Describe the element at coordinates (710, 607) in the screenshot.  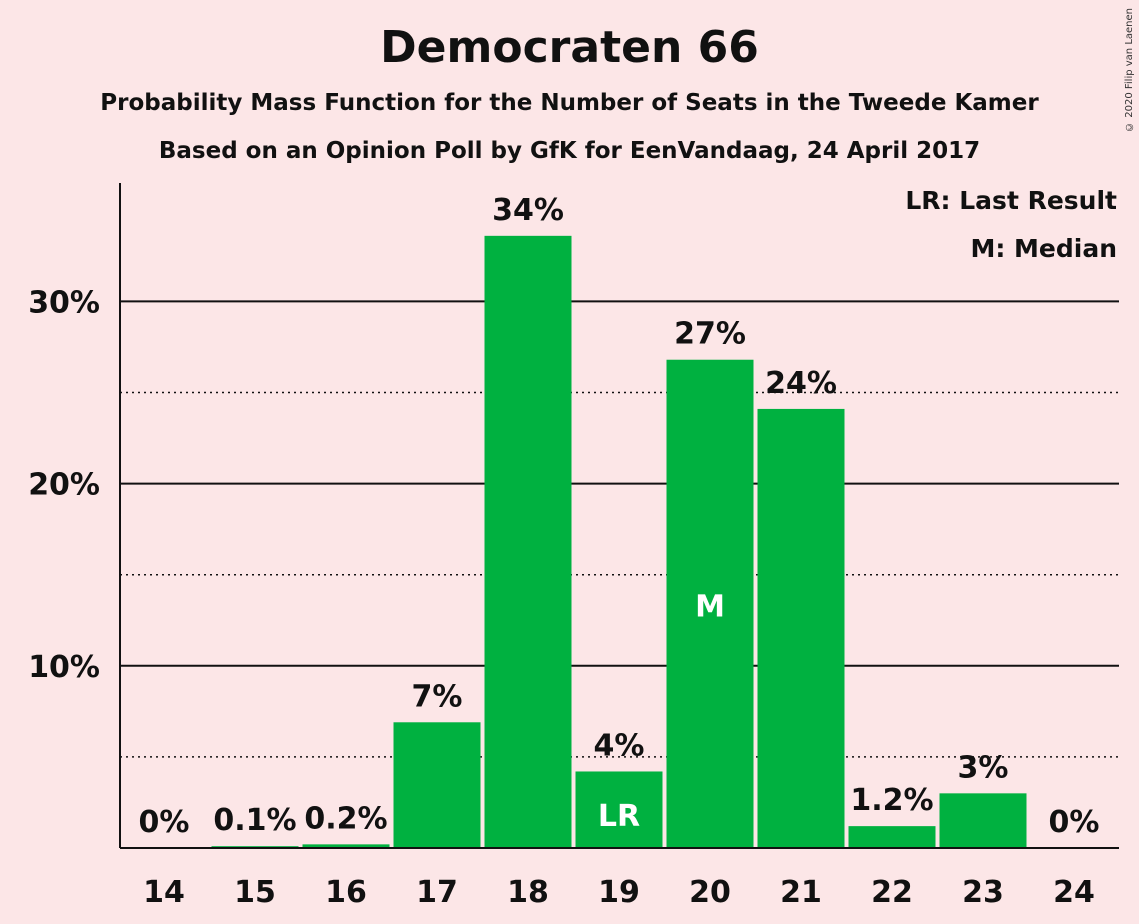
I see `median-marker: M` at that location.